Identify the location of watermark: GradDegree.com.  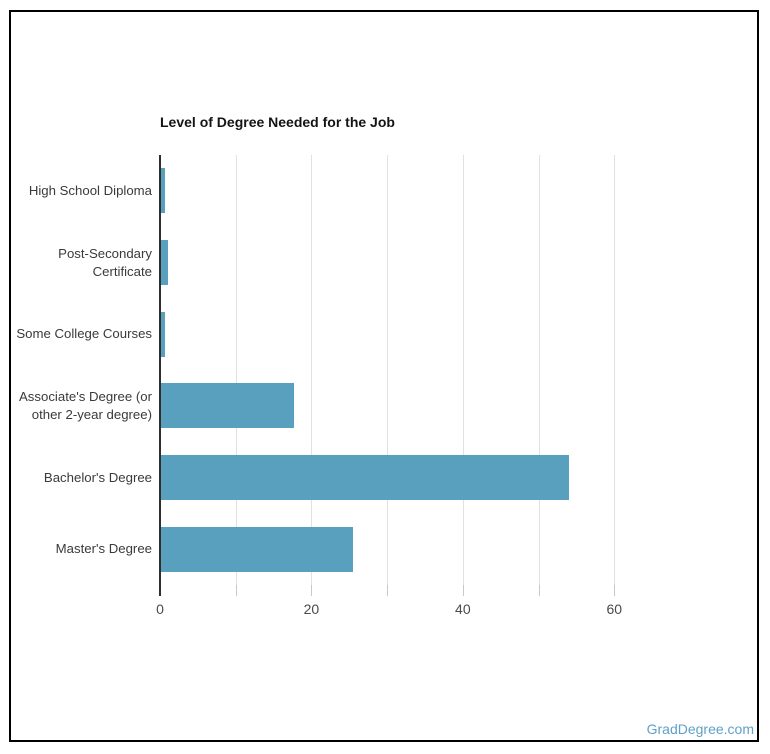
(700, 729).